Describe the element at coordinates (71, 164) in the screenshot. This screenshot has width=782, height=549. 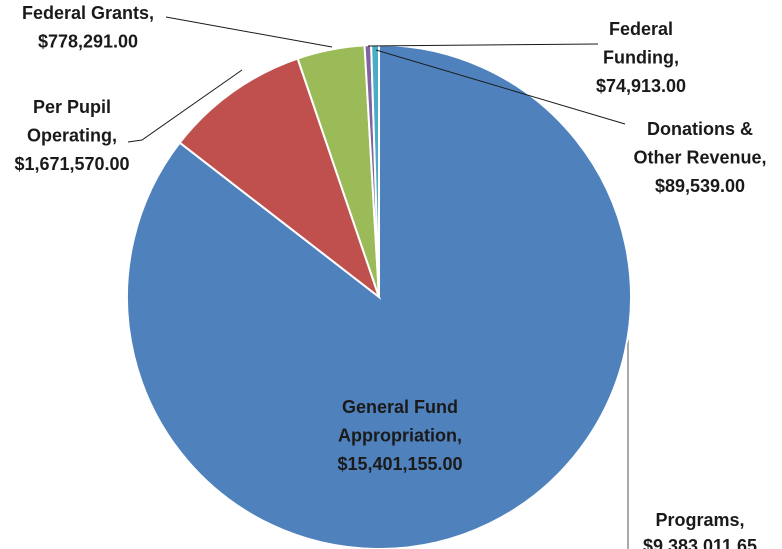
I see `value-label: $1,671,570.00` at that location.